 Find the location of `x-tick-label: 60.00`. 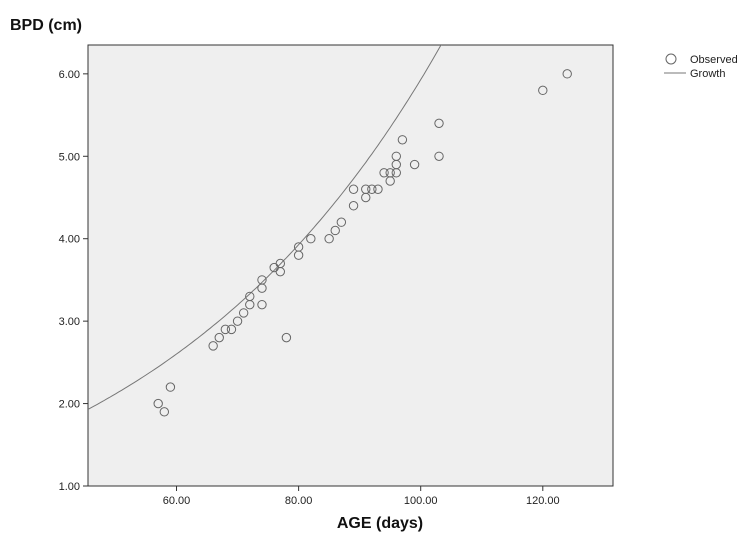

x-tick-label: 60.00 is located at coordinates (177, 501).